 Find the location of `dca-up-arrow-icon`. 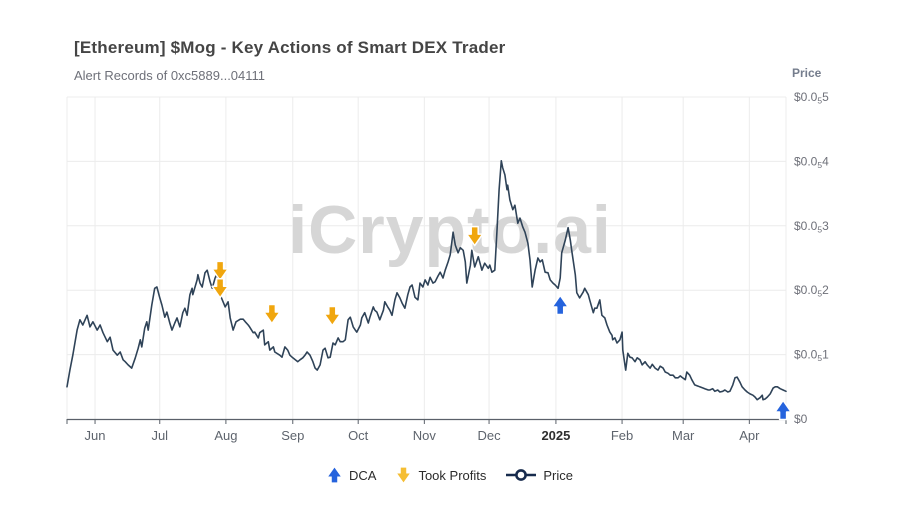

dca-up-arrow-icon is located at coordinates (334, 475).